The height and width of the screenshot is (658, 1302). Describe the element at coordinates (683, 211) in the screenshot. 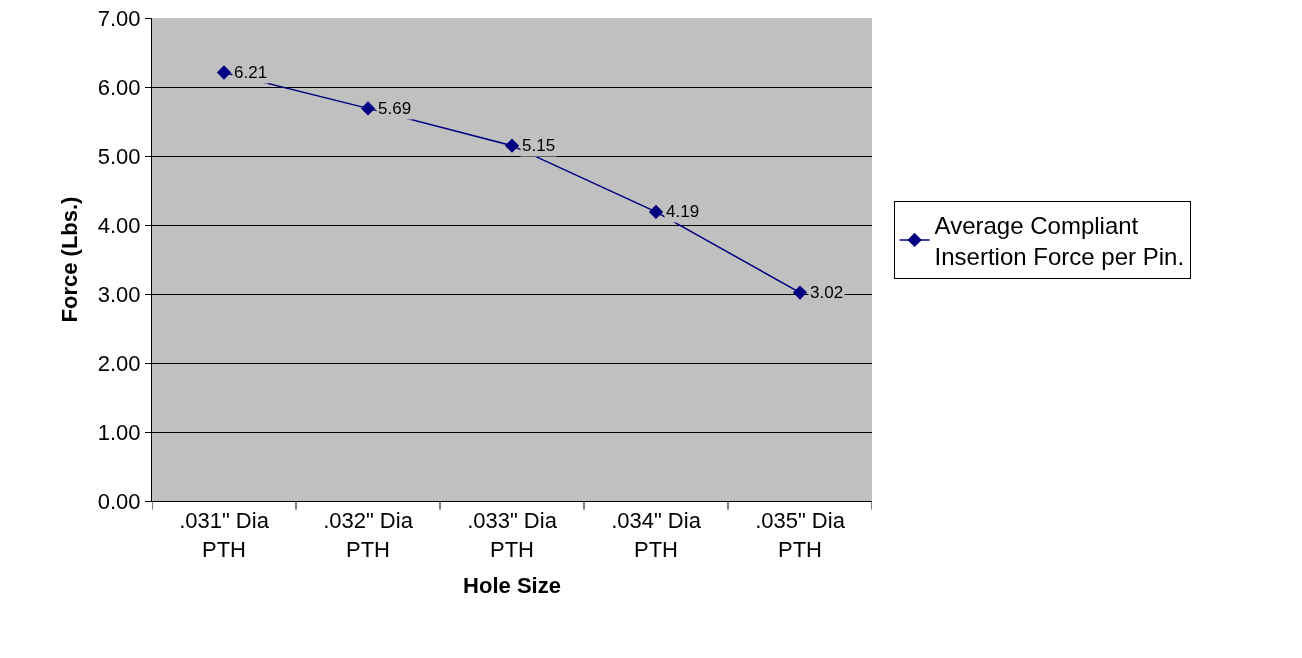

I see `data-label: 4.19` at that location.